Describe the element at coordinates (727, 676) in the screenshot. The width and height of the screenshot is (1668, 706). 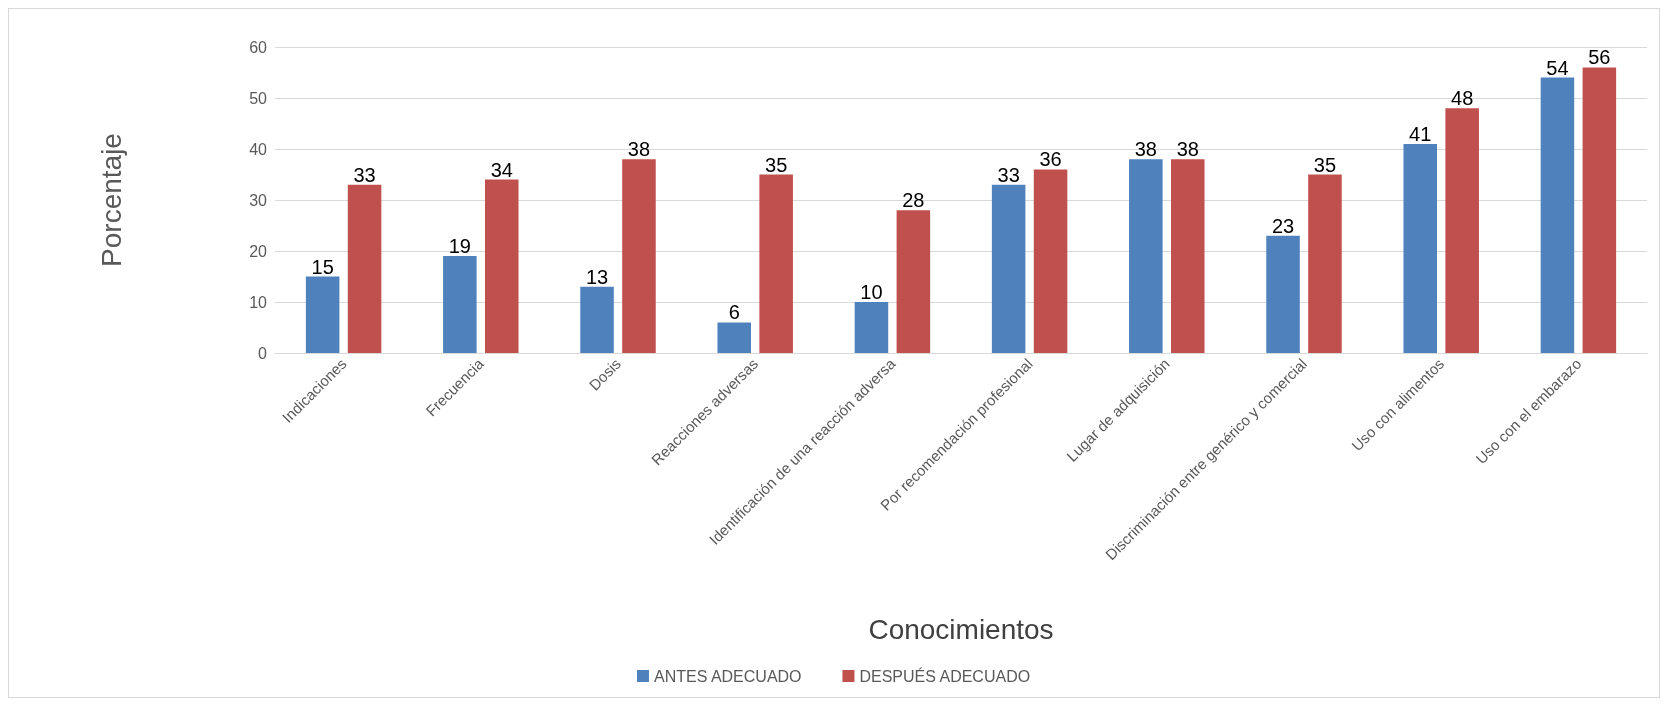
I see `legend-label: ANTES ADECUADO` at that location.